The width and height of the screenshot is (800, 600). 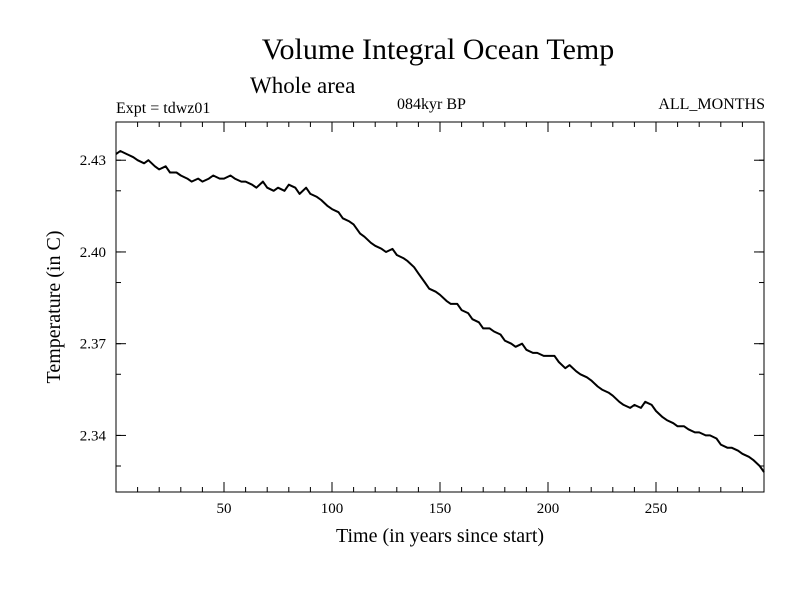 I want to click on y-tick-label: 2.40, so click(x=93, y=253).